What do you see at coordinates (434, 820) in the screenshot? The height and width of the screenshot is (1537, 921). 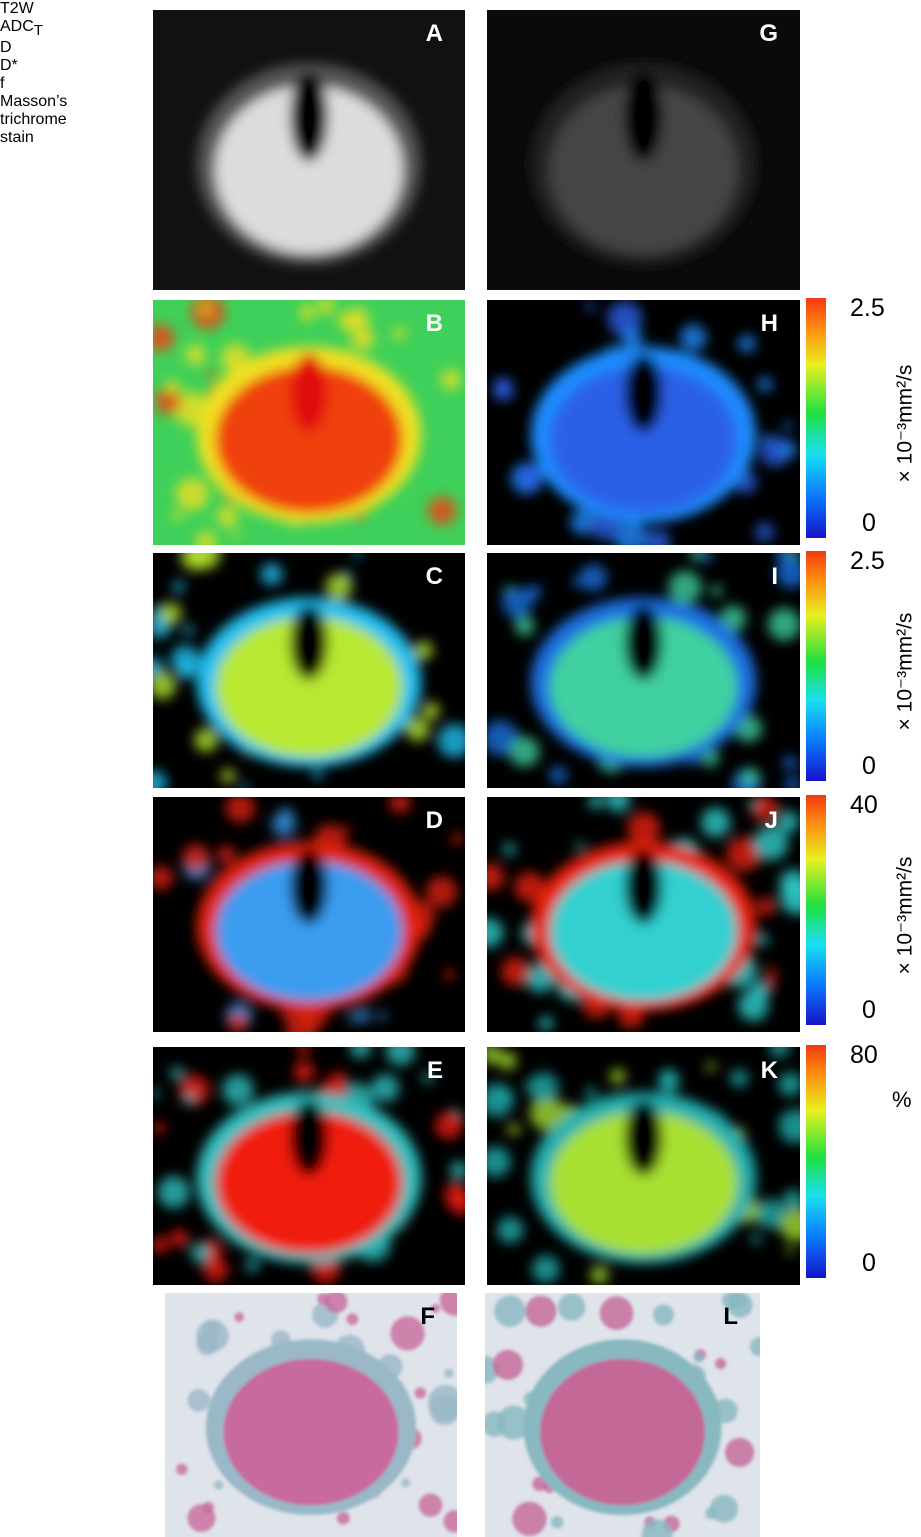 I see `panel-letter: D` at bounding box center [434, 820].